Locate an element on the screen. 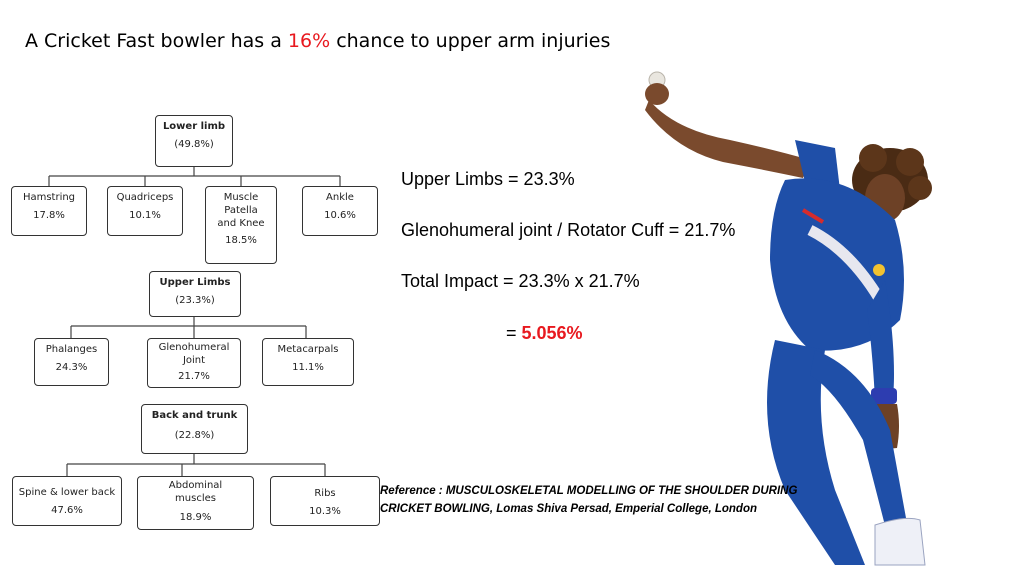 The height and width of the screenshot is (571, 1016). node-name: Hamstring is located at coordinates (49, 197).